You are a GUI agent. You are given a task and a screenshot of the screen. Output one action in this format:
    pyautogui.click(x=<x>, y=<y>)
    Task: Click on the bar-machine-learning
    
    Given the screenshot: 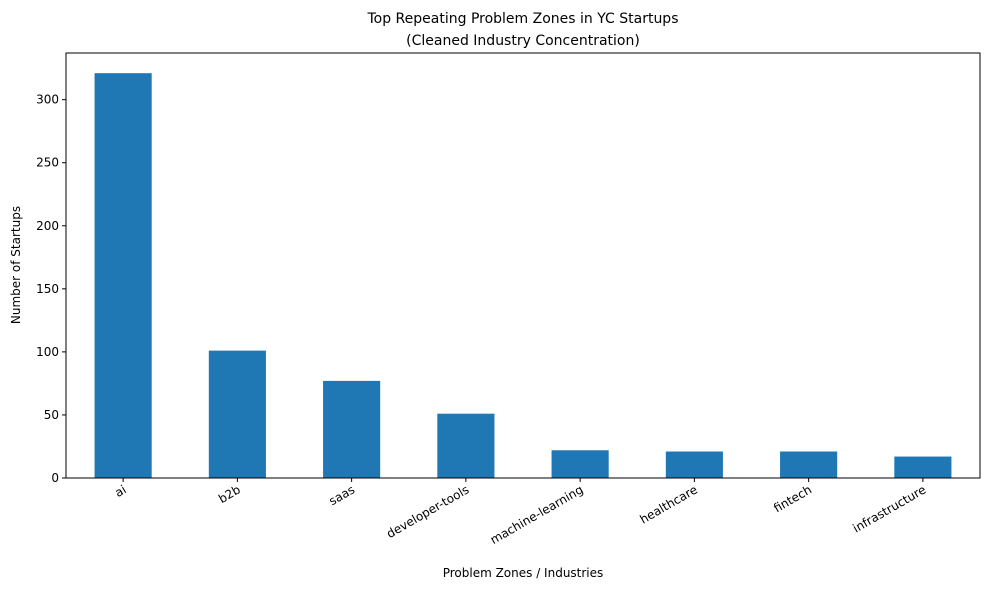 What is the action you would take?
    pyautogui.click(x=580, y=464)
    